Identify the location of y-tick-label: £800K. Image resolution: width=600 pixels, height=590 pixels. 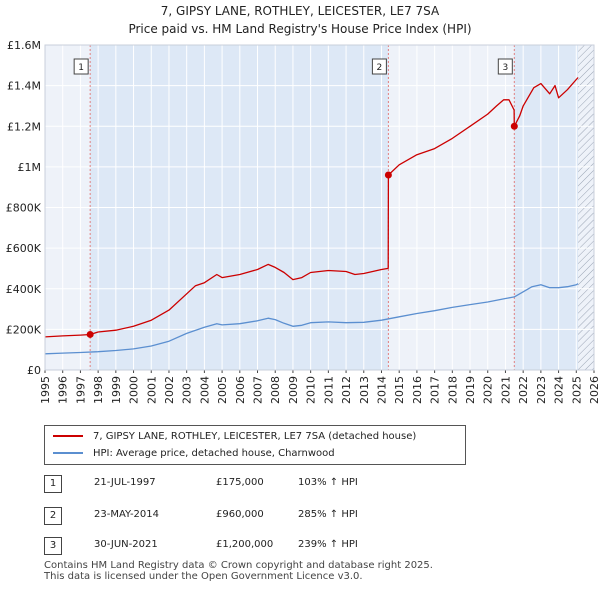
(24, 208).